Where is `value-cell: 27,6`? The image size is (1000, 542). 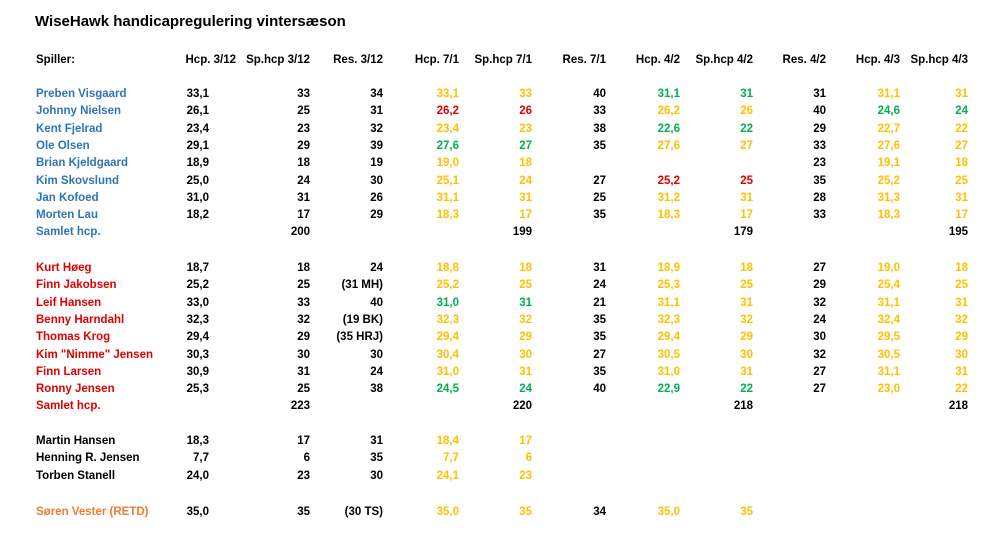
value-cell: 27,6 is located at coordinates (668, 145).